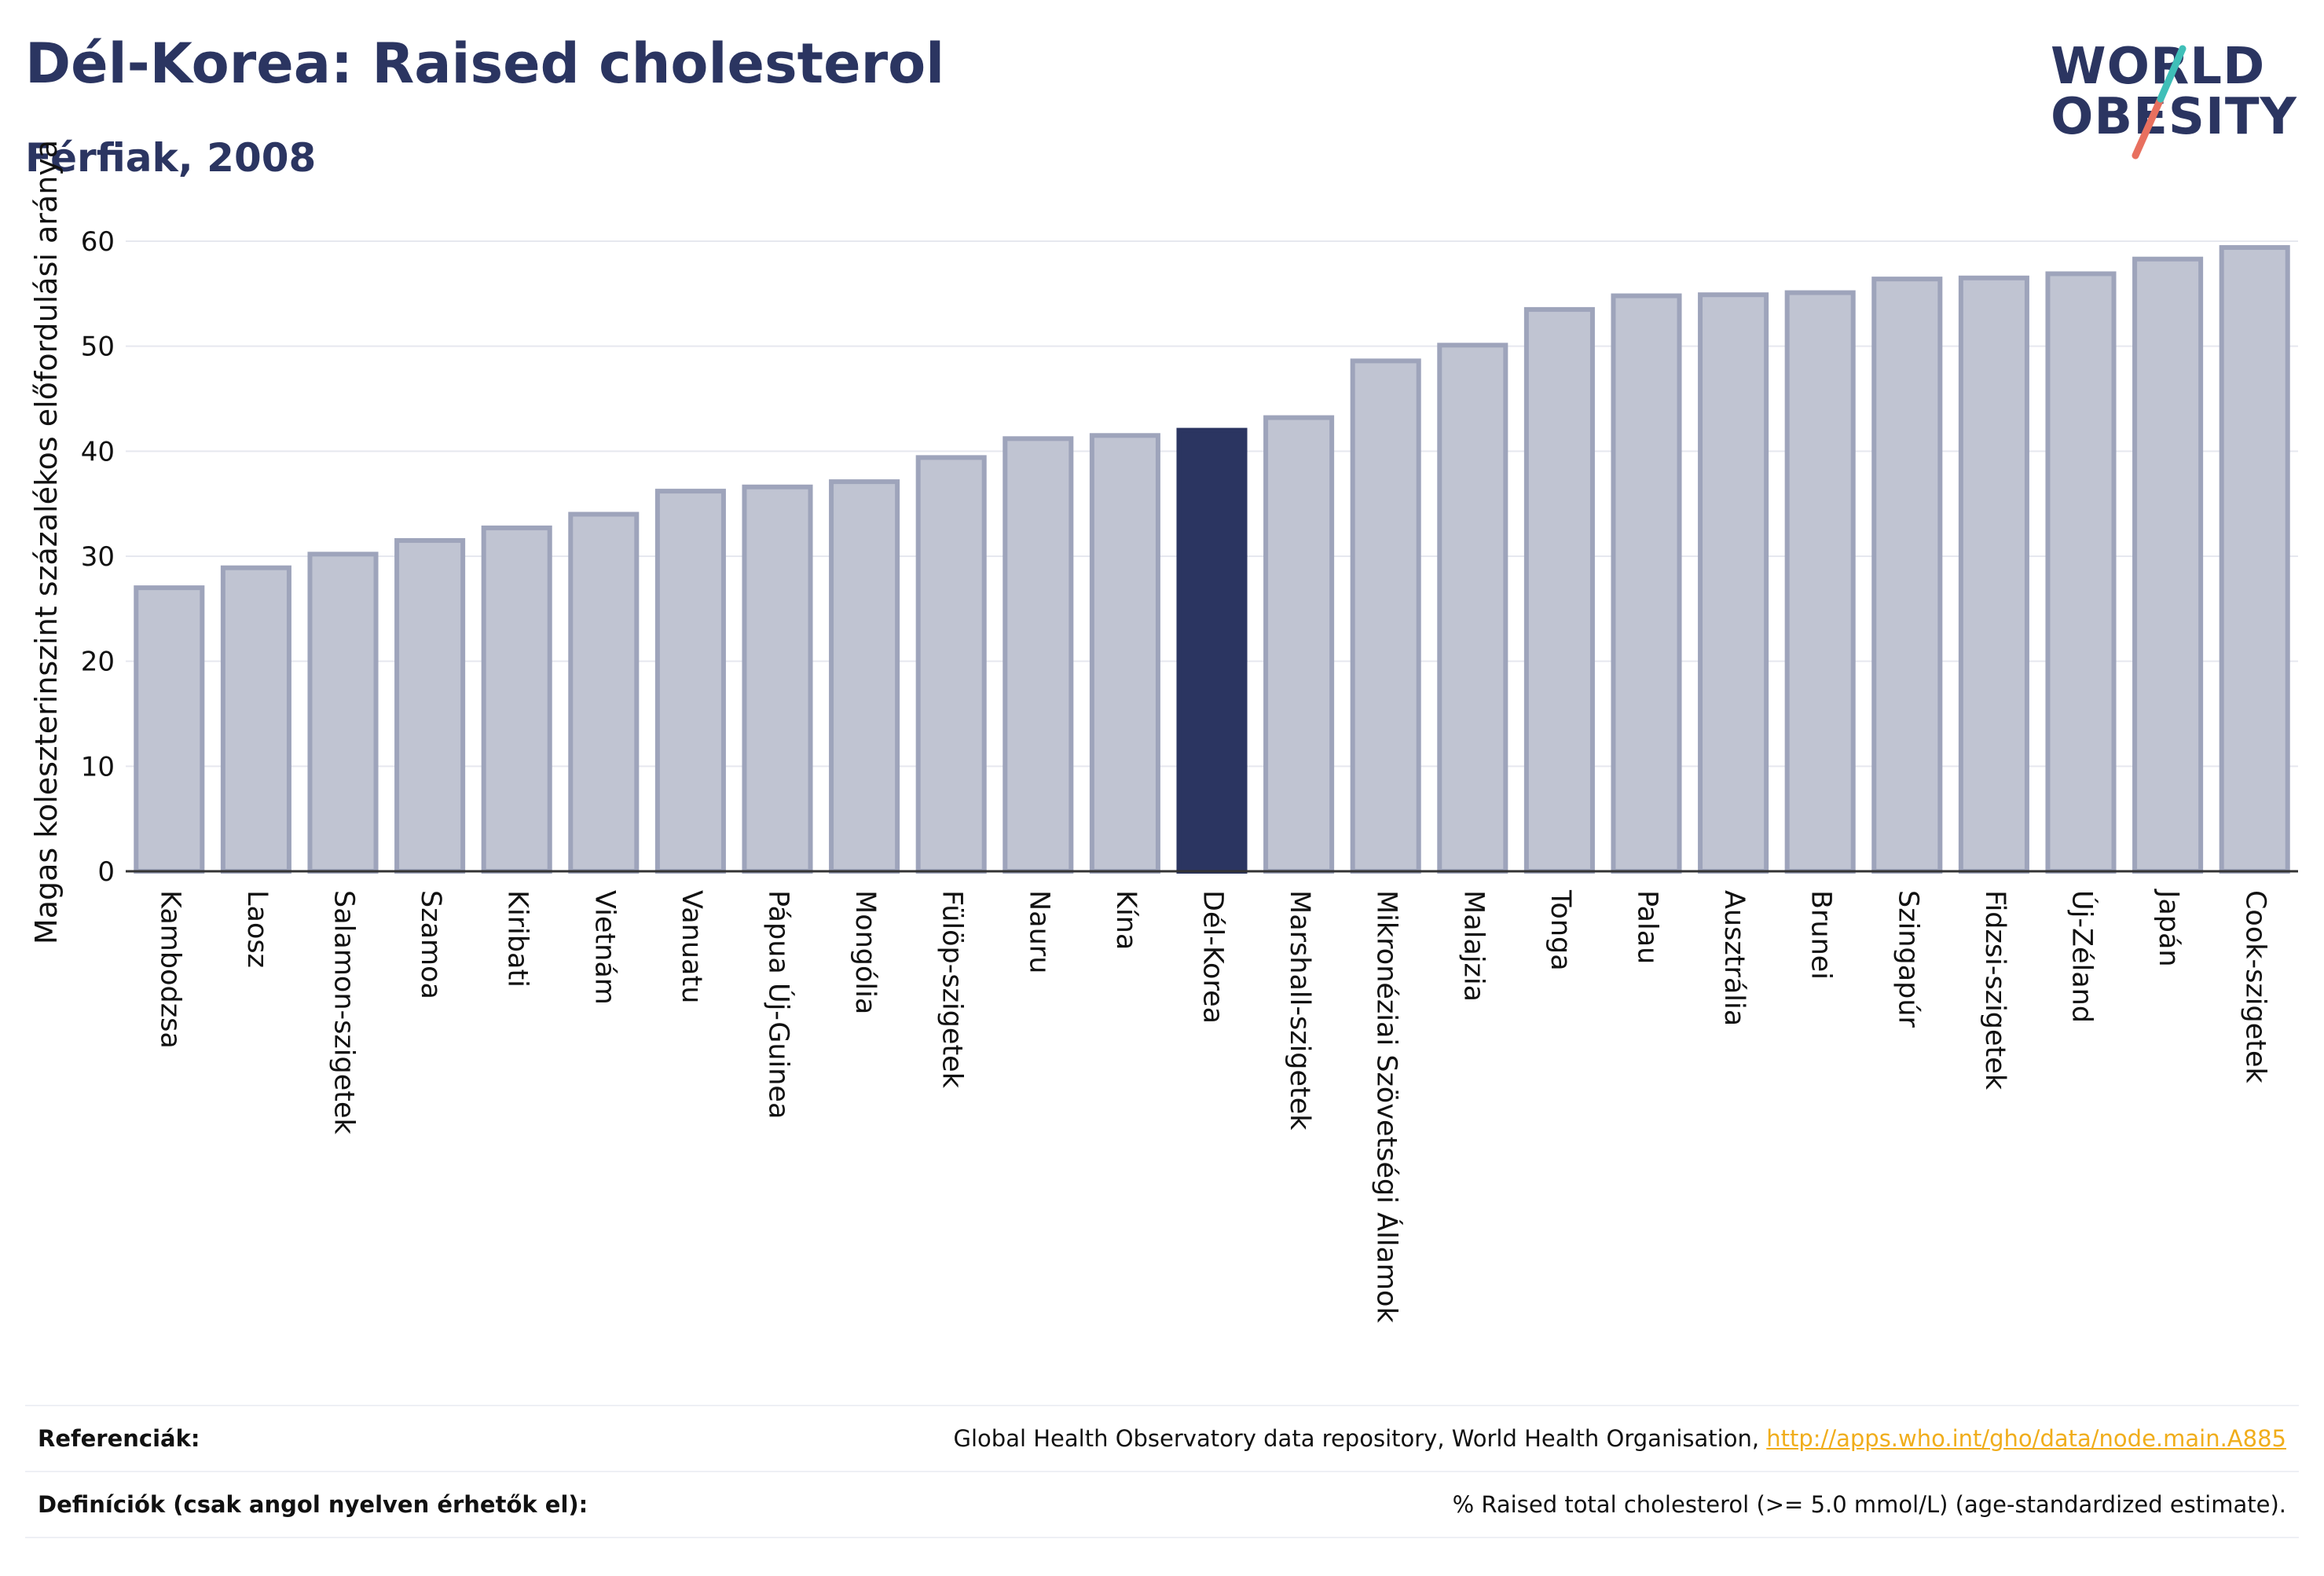 This screenshot has height=1576, width=2324. Describe the element at coordinates (1038, 931) in the screenshot. I see `x-tick-label: Nauru` at that location.